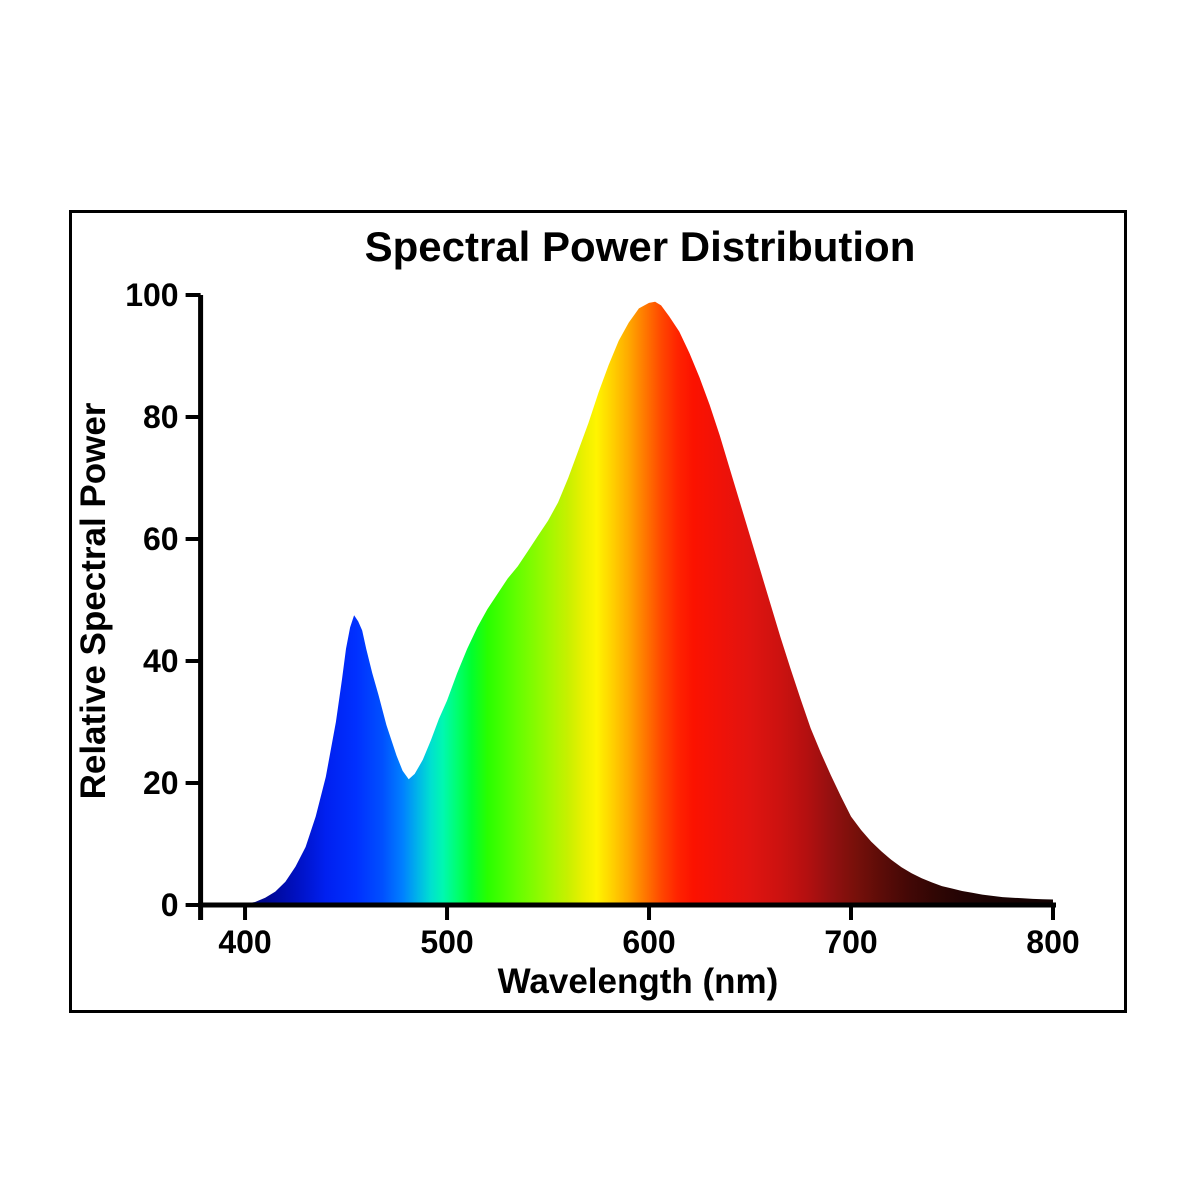 This screenshot has width=1200, height=1200. Describe the element at coordinates (93, 600) in the screenshot. I see `y-axis-label: Relative Spectral Power` at that location.